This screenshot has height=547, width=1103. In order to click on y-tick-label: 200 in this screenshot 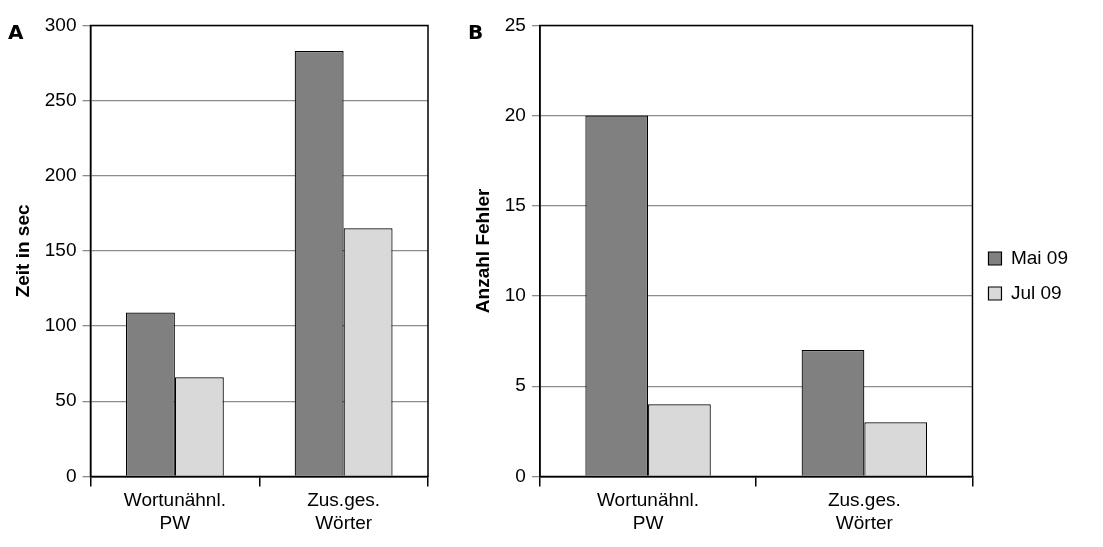, I will do `click(60, 174)`.